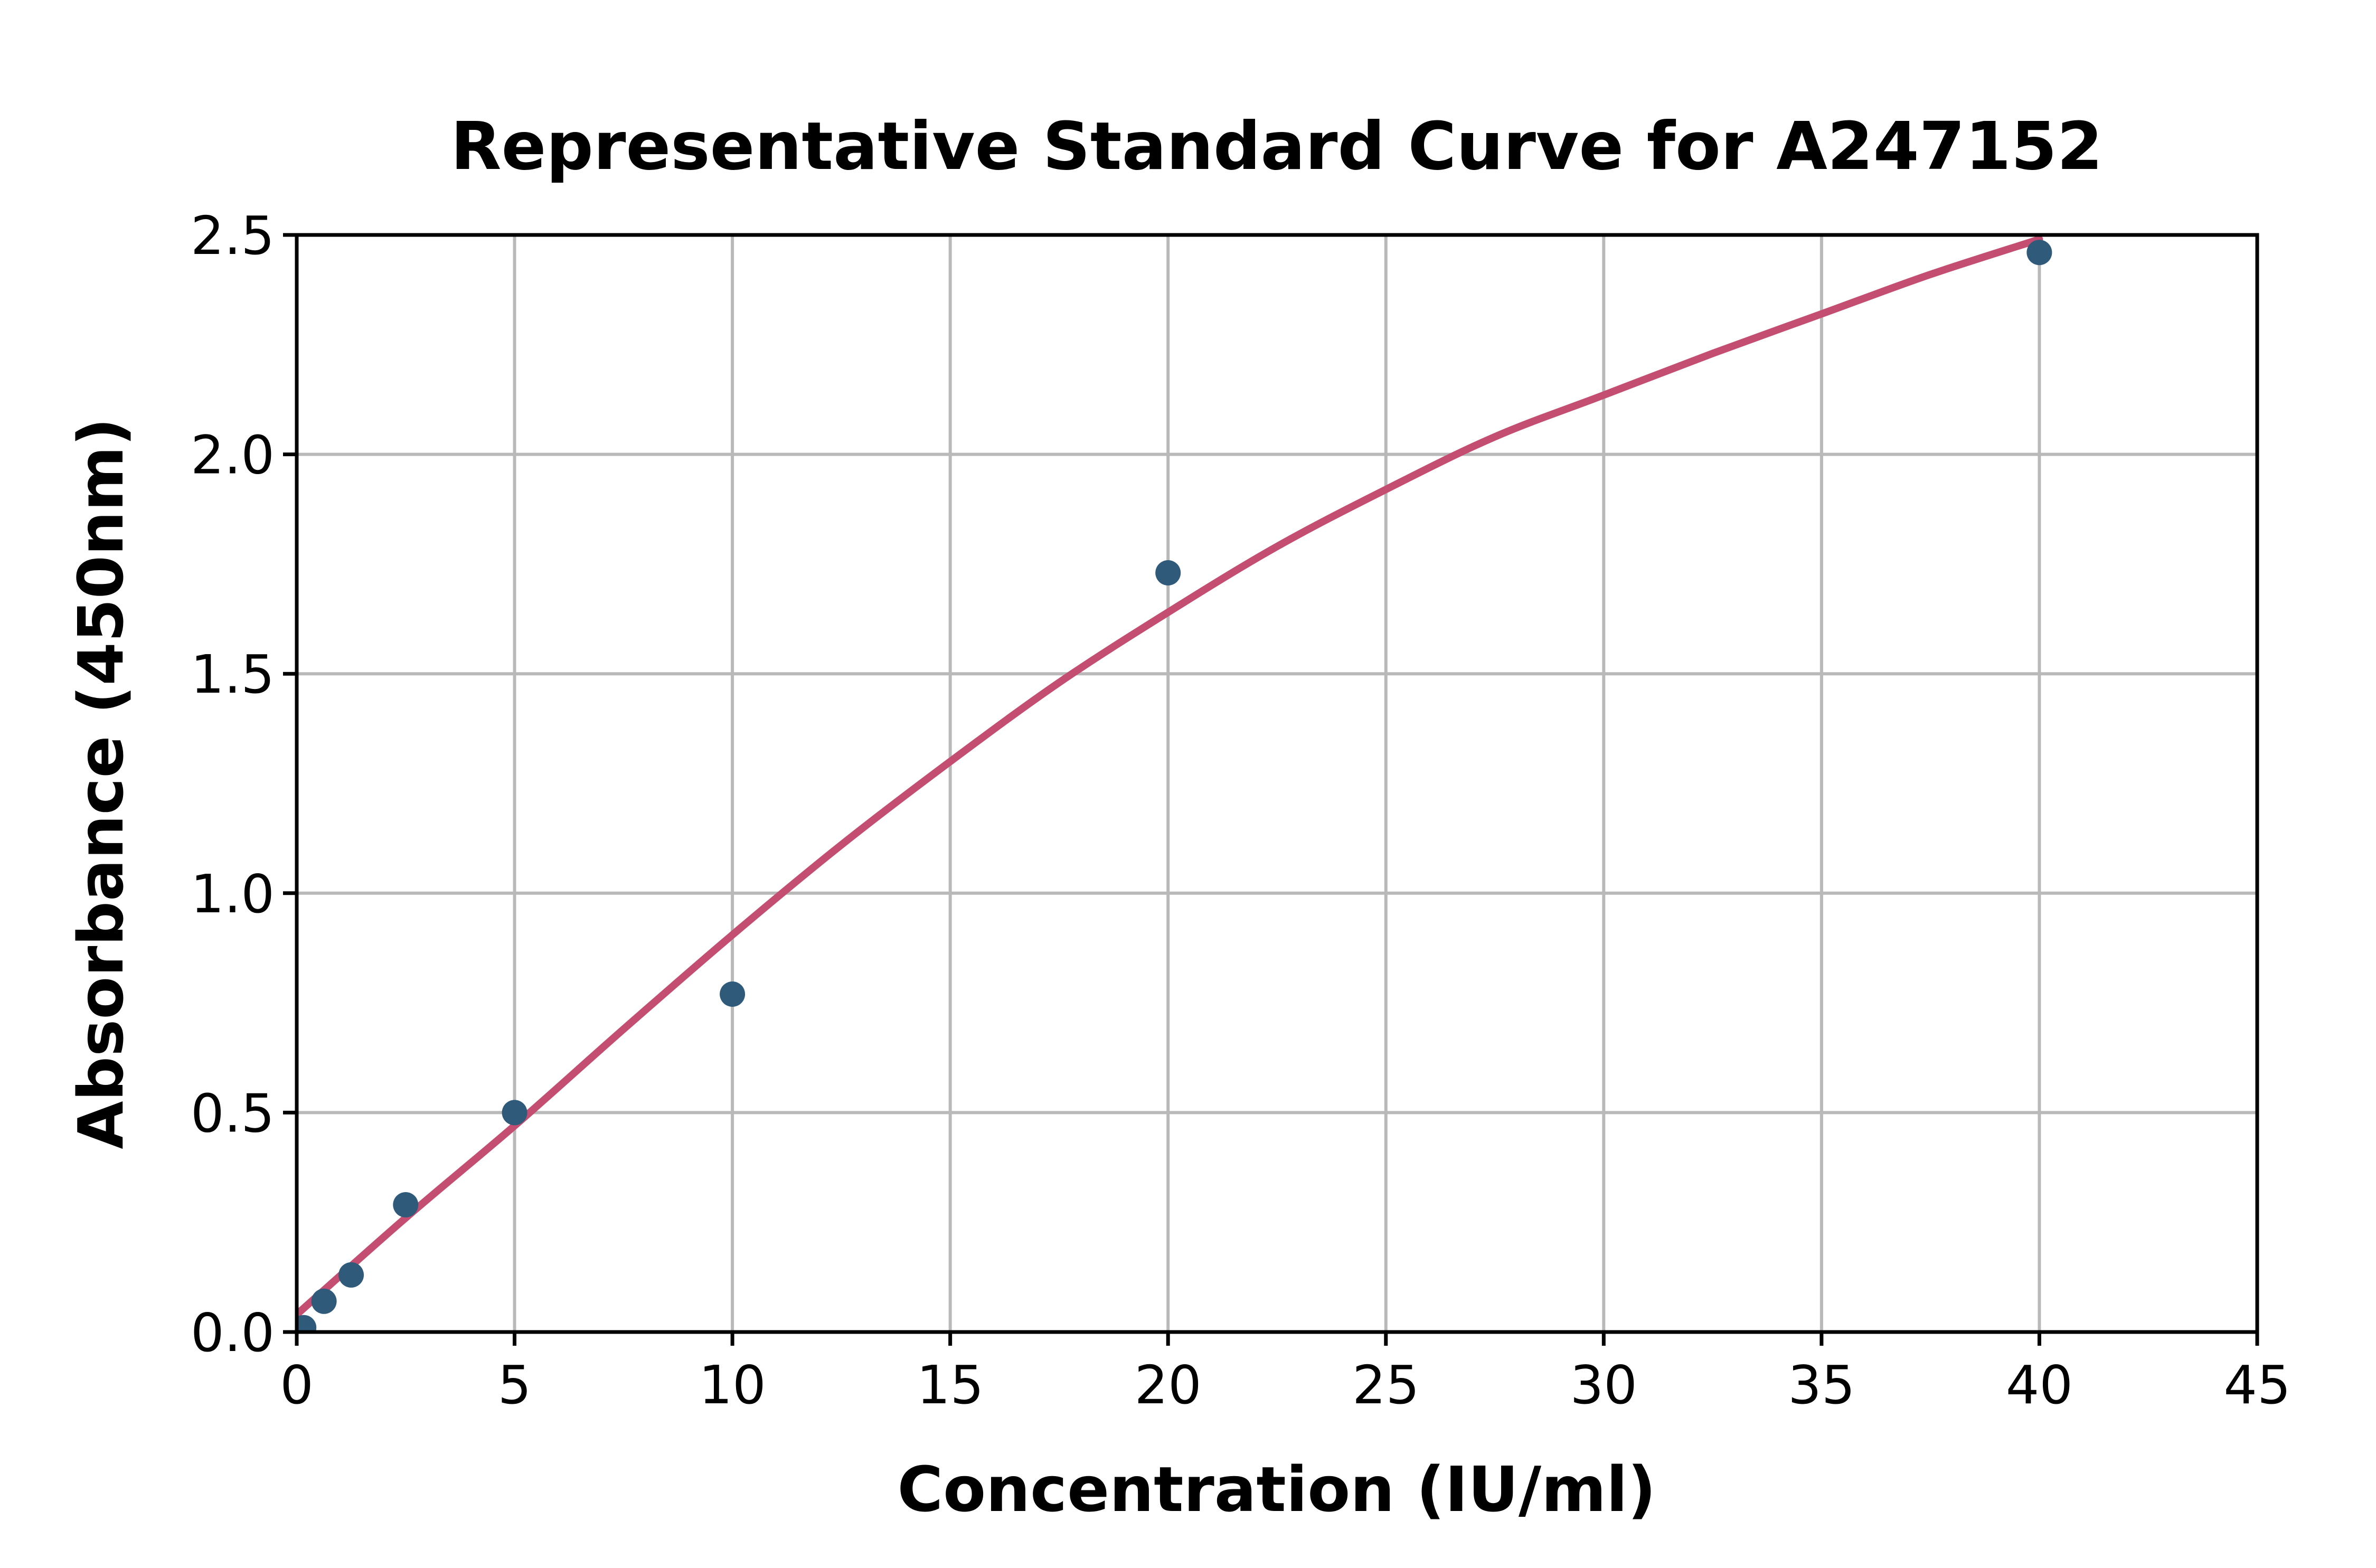 The height and width of the screenshot is (1568, 2376). I want to click on y-tick-label: 2.0, so click(233, 455).